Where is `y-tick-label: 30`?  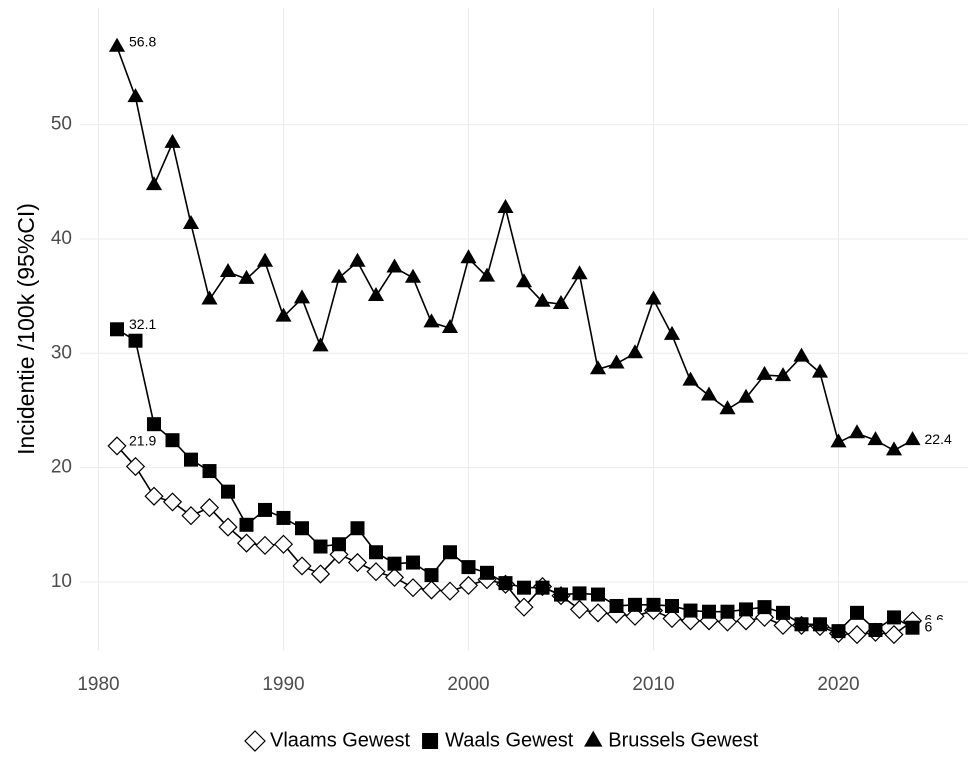 y-tick-label: 30 is located at coordinates (61, 352).